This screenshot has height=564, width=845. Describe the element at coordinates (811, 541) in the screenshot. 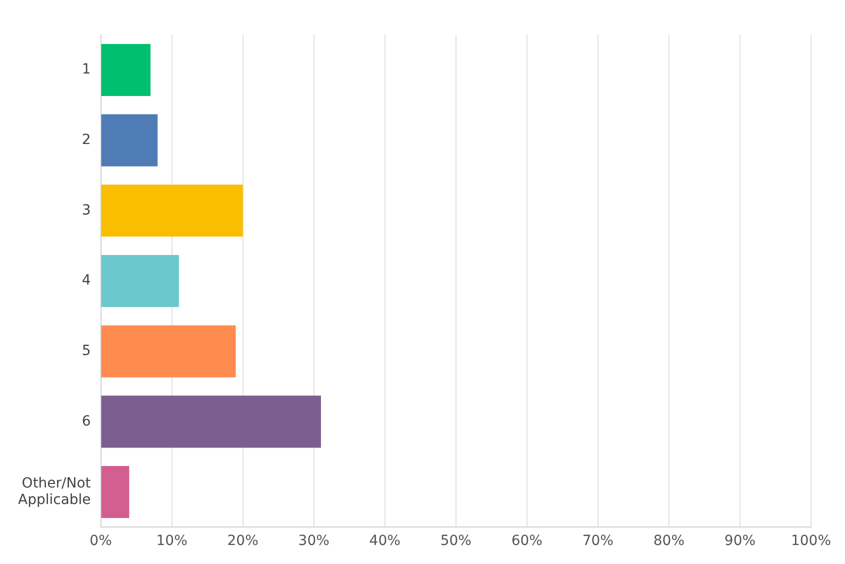

I see `x-tick-label: 100%` at that location.